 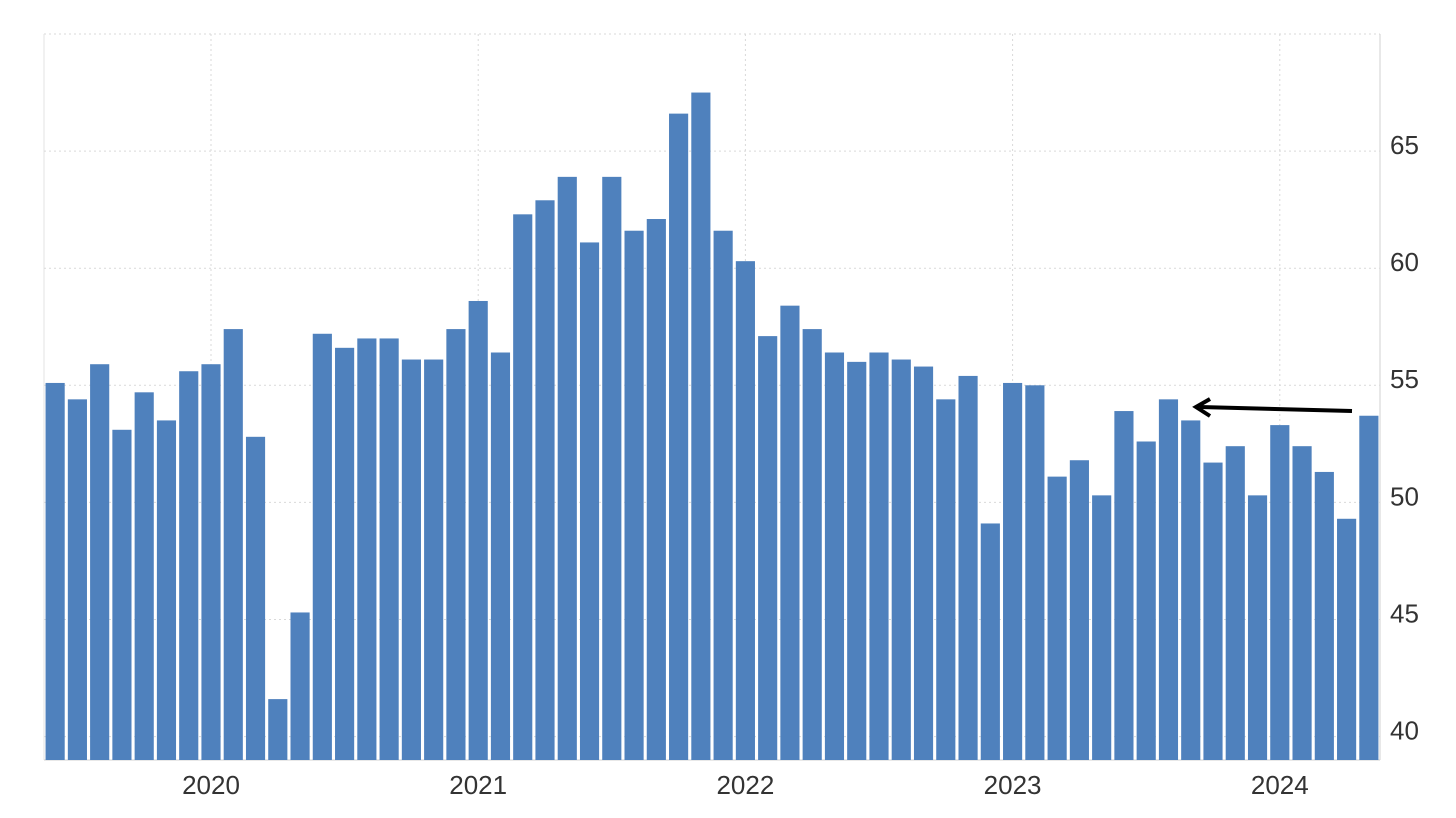 What do you see at coordinates (211, 785) in the screenshot?
I see `x-tick-label: 2020` at bounding box center [211, 785].